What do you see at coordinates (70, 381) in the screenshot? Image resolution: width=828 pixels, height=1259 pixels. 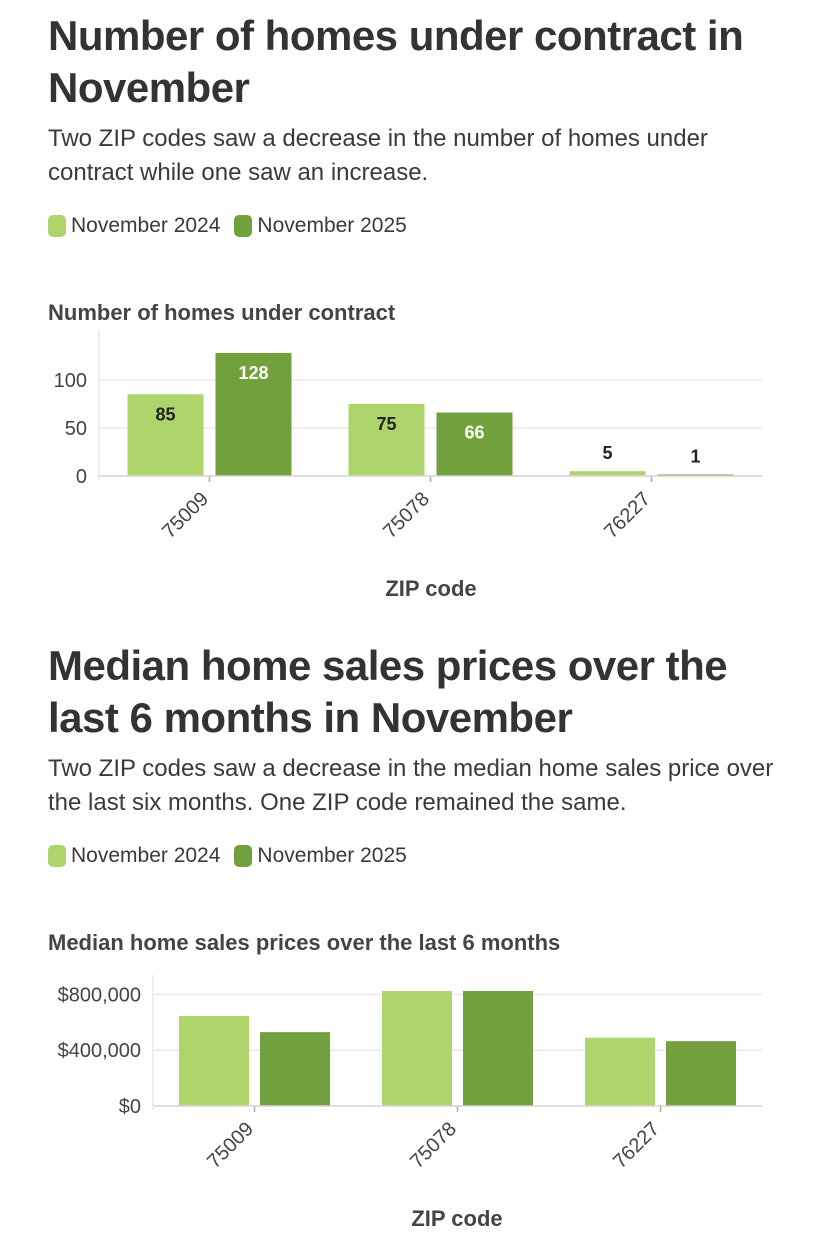 I see `y-tick-label: 100` at bounding box center [70, 381].